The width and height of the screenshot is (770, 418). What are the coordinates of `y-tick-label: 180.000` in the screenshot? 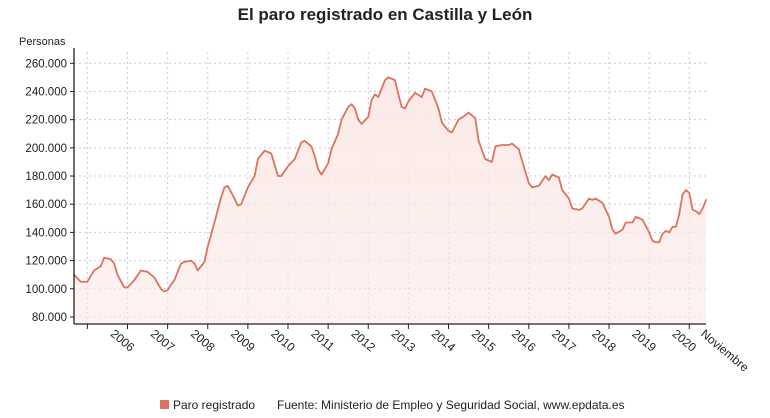 It's located at (46, 177).